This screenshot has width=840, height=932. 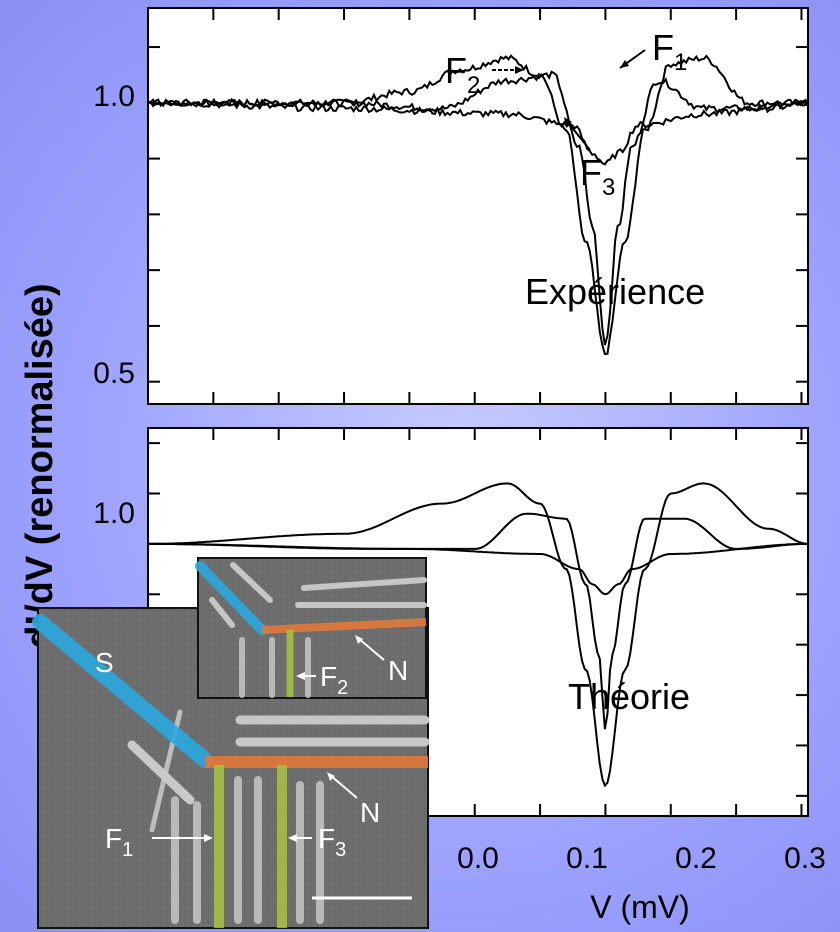 What do you see at coordinates (640, 907) in the screenshot?
I see `x-axis-label: V (mV)` at bounding box center [640, 907].